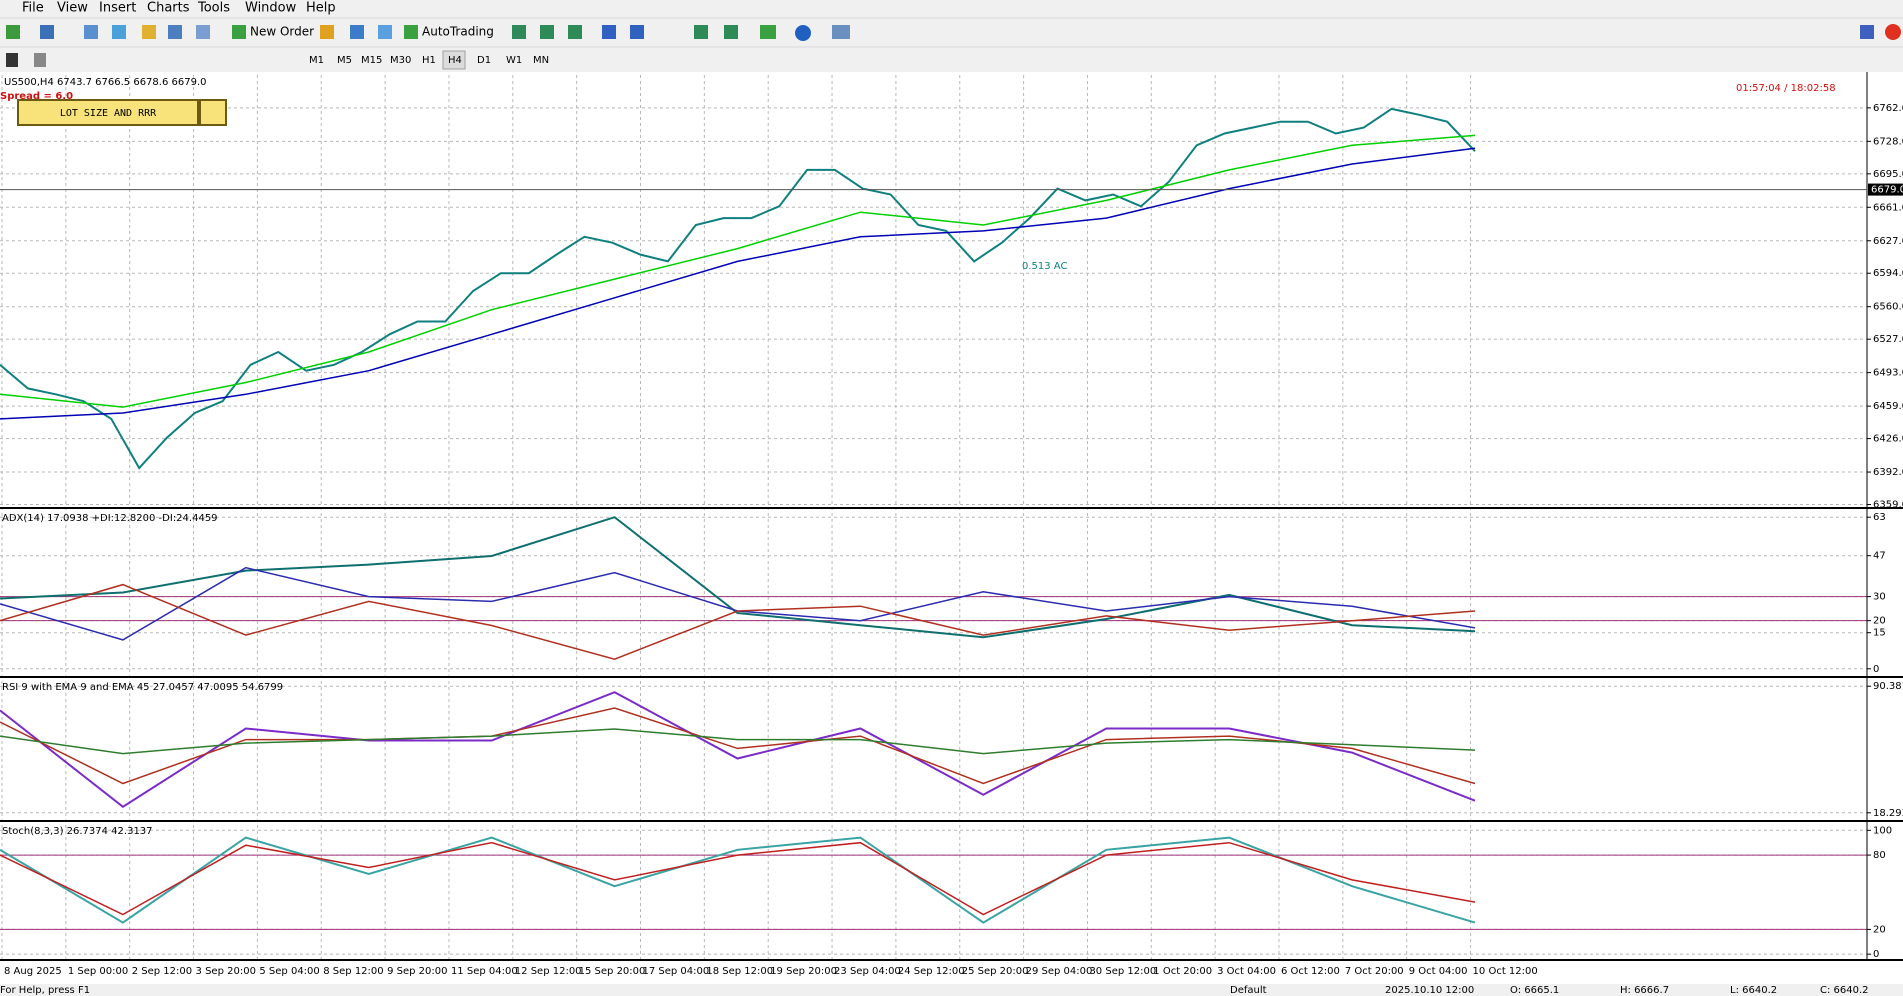  I want to click on x-tick-label: 7 Oct 20:00, so click(1374, 971).